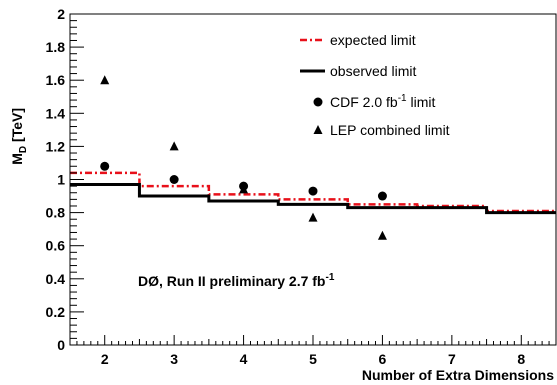 This screenshot has height=385, width=557. I want to click on legend-label: expected limit, so click(373, 40).